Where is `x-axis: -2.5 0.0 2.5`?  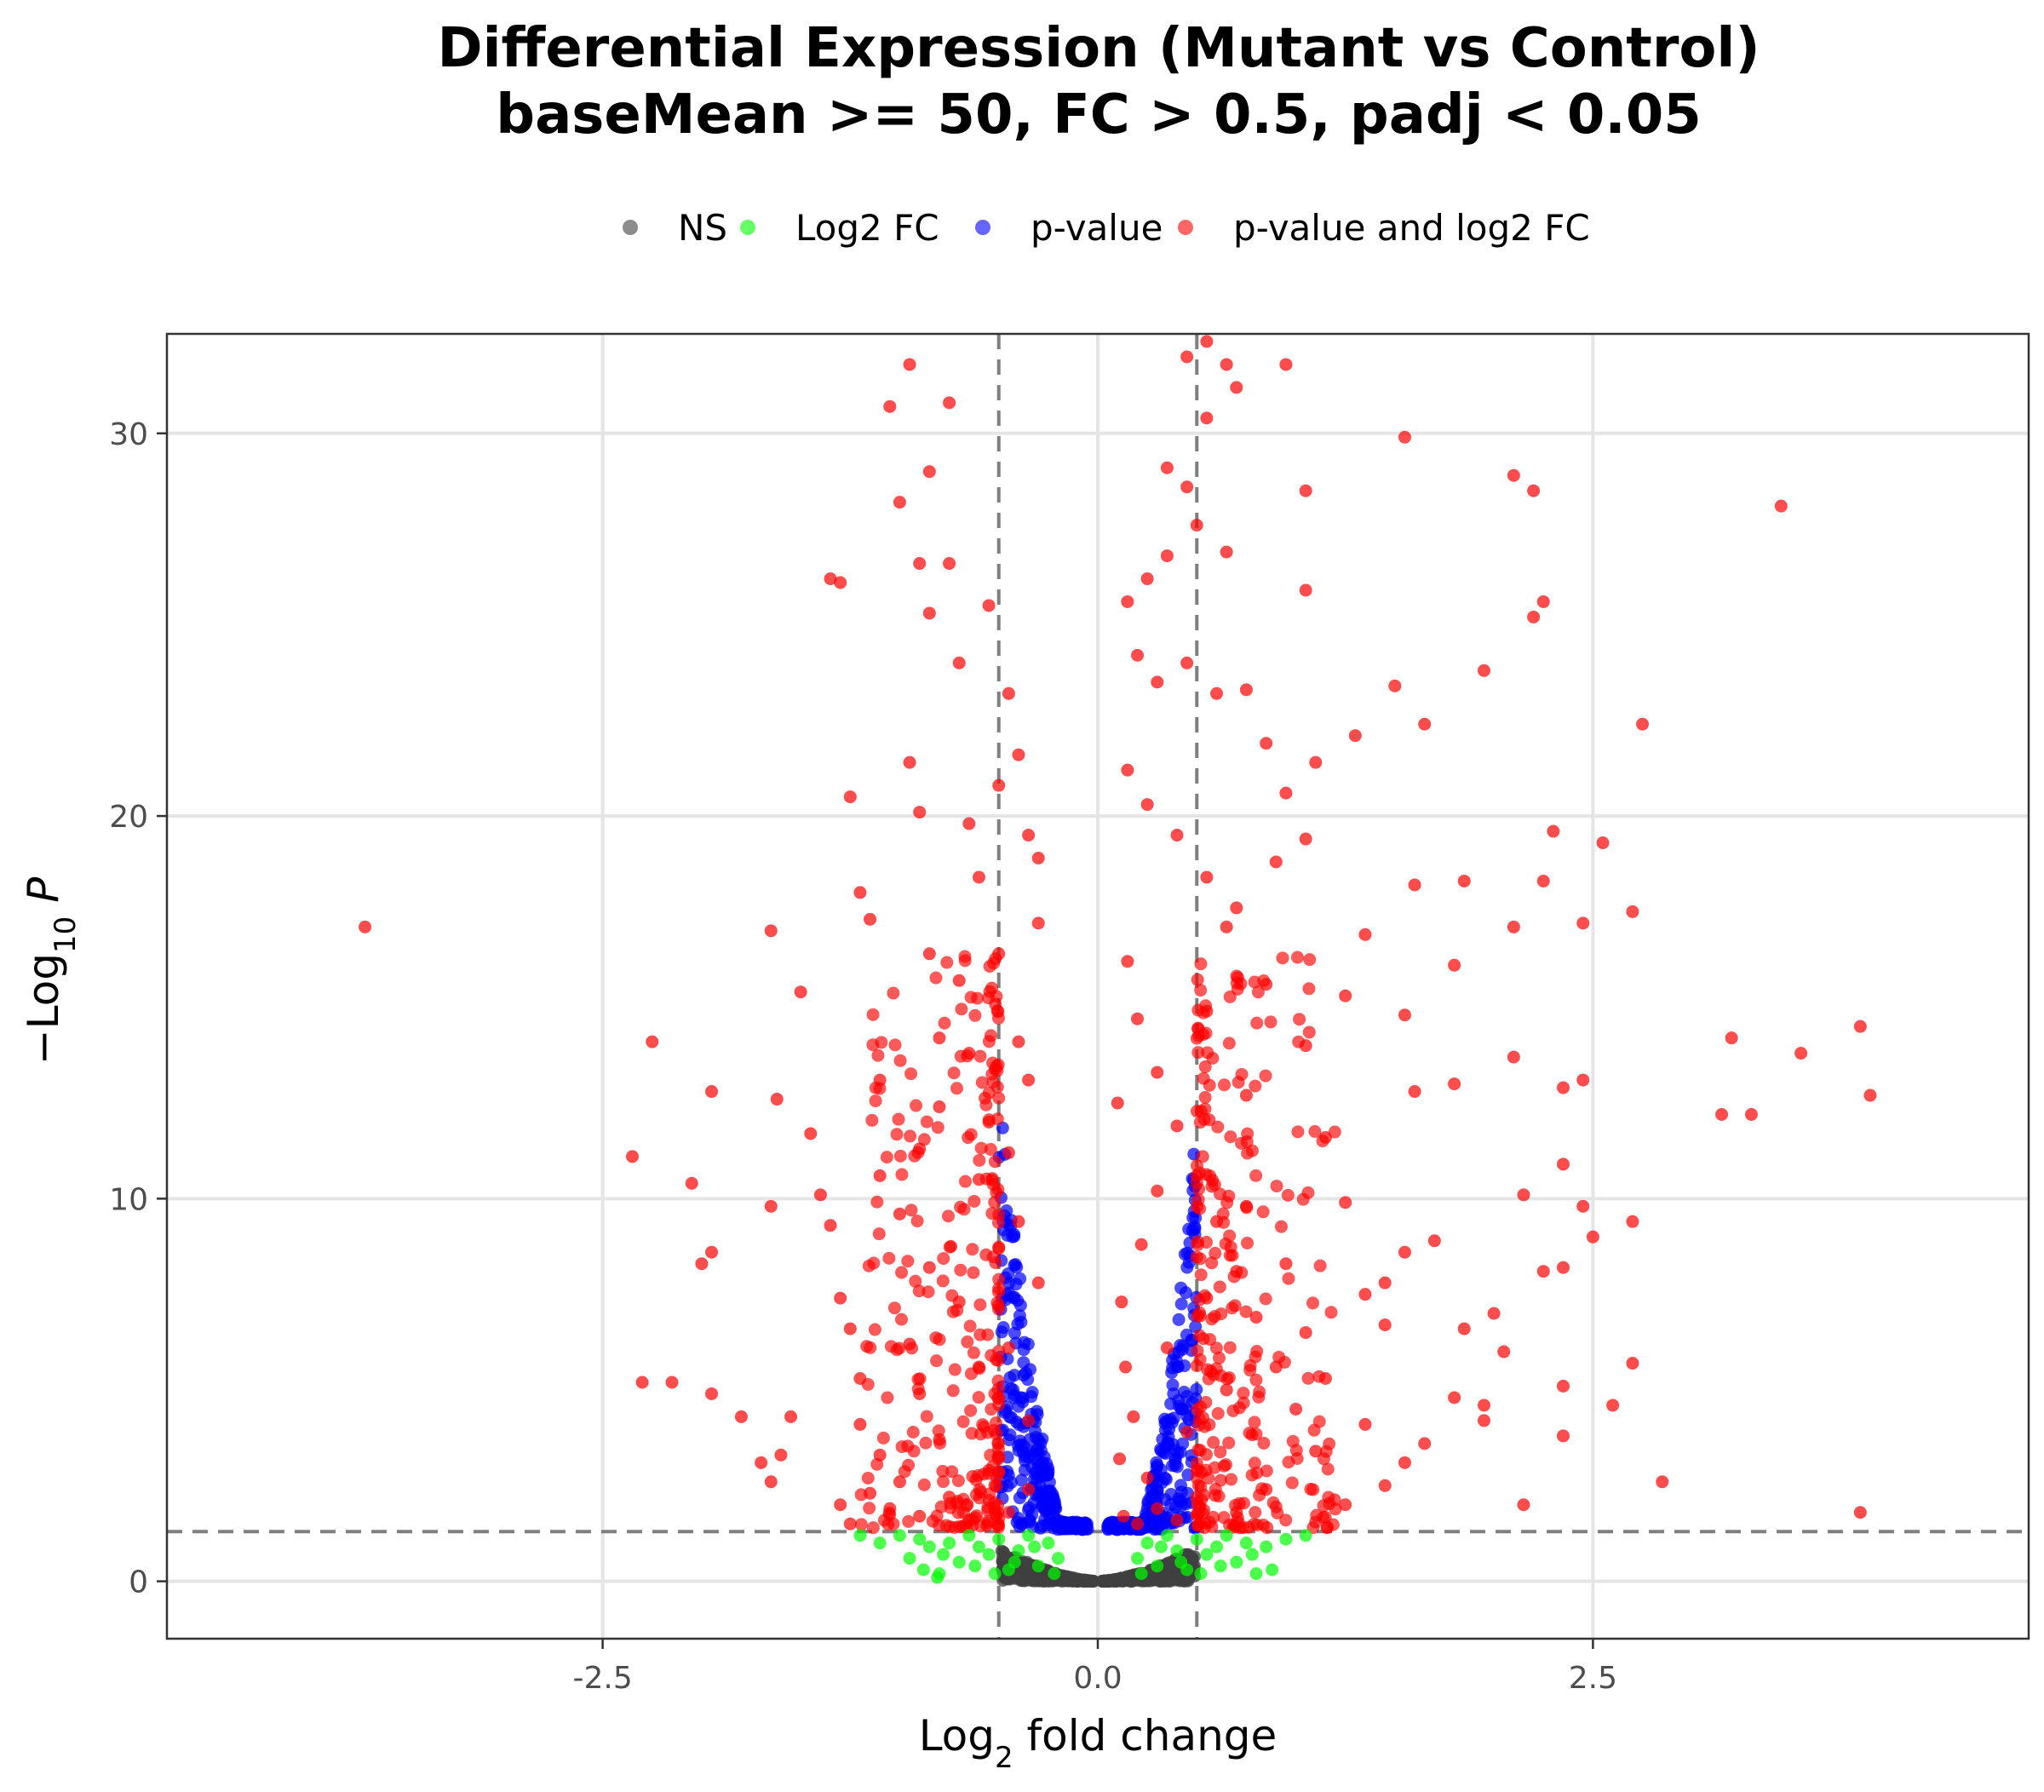
x-axis: -2.5 0.0 2.5 is located at coordinates (1094, 1667).